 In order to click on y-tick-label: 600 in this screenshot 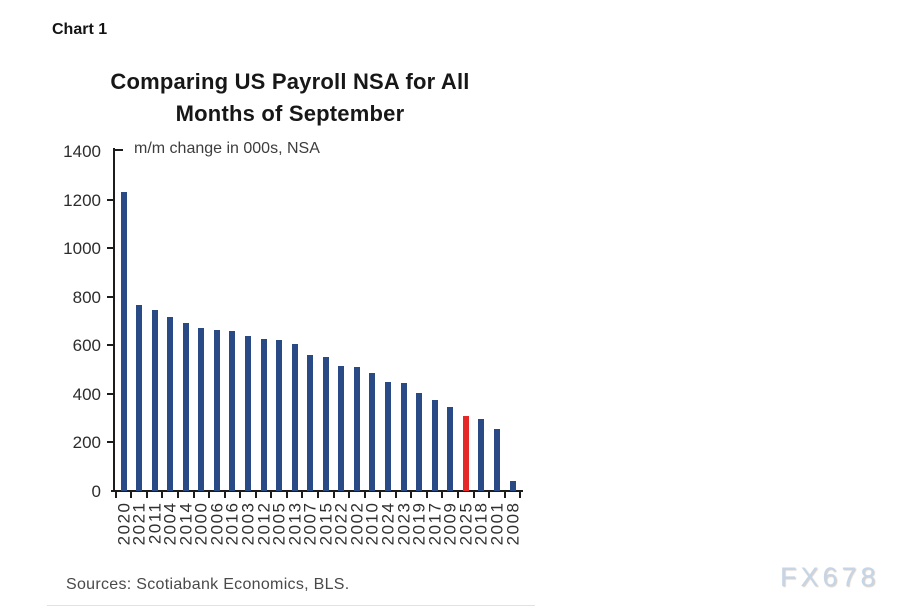, I will do `click(86, 346)`.